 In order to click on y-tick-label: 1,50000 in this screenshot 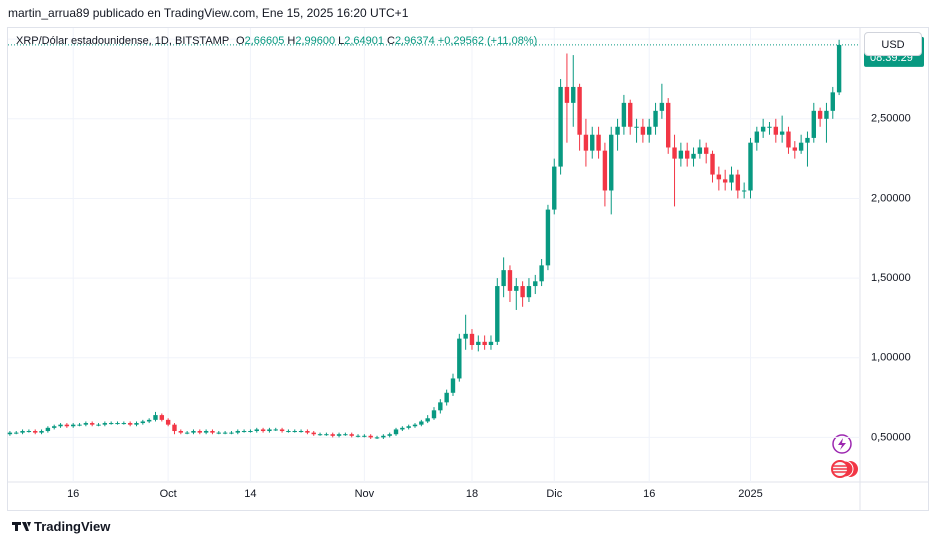, I will do `click(891, 278)`.